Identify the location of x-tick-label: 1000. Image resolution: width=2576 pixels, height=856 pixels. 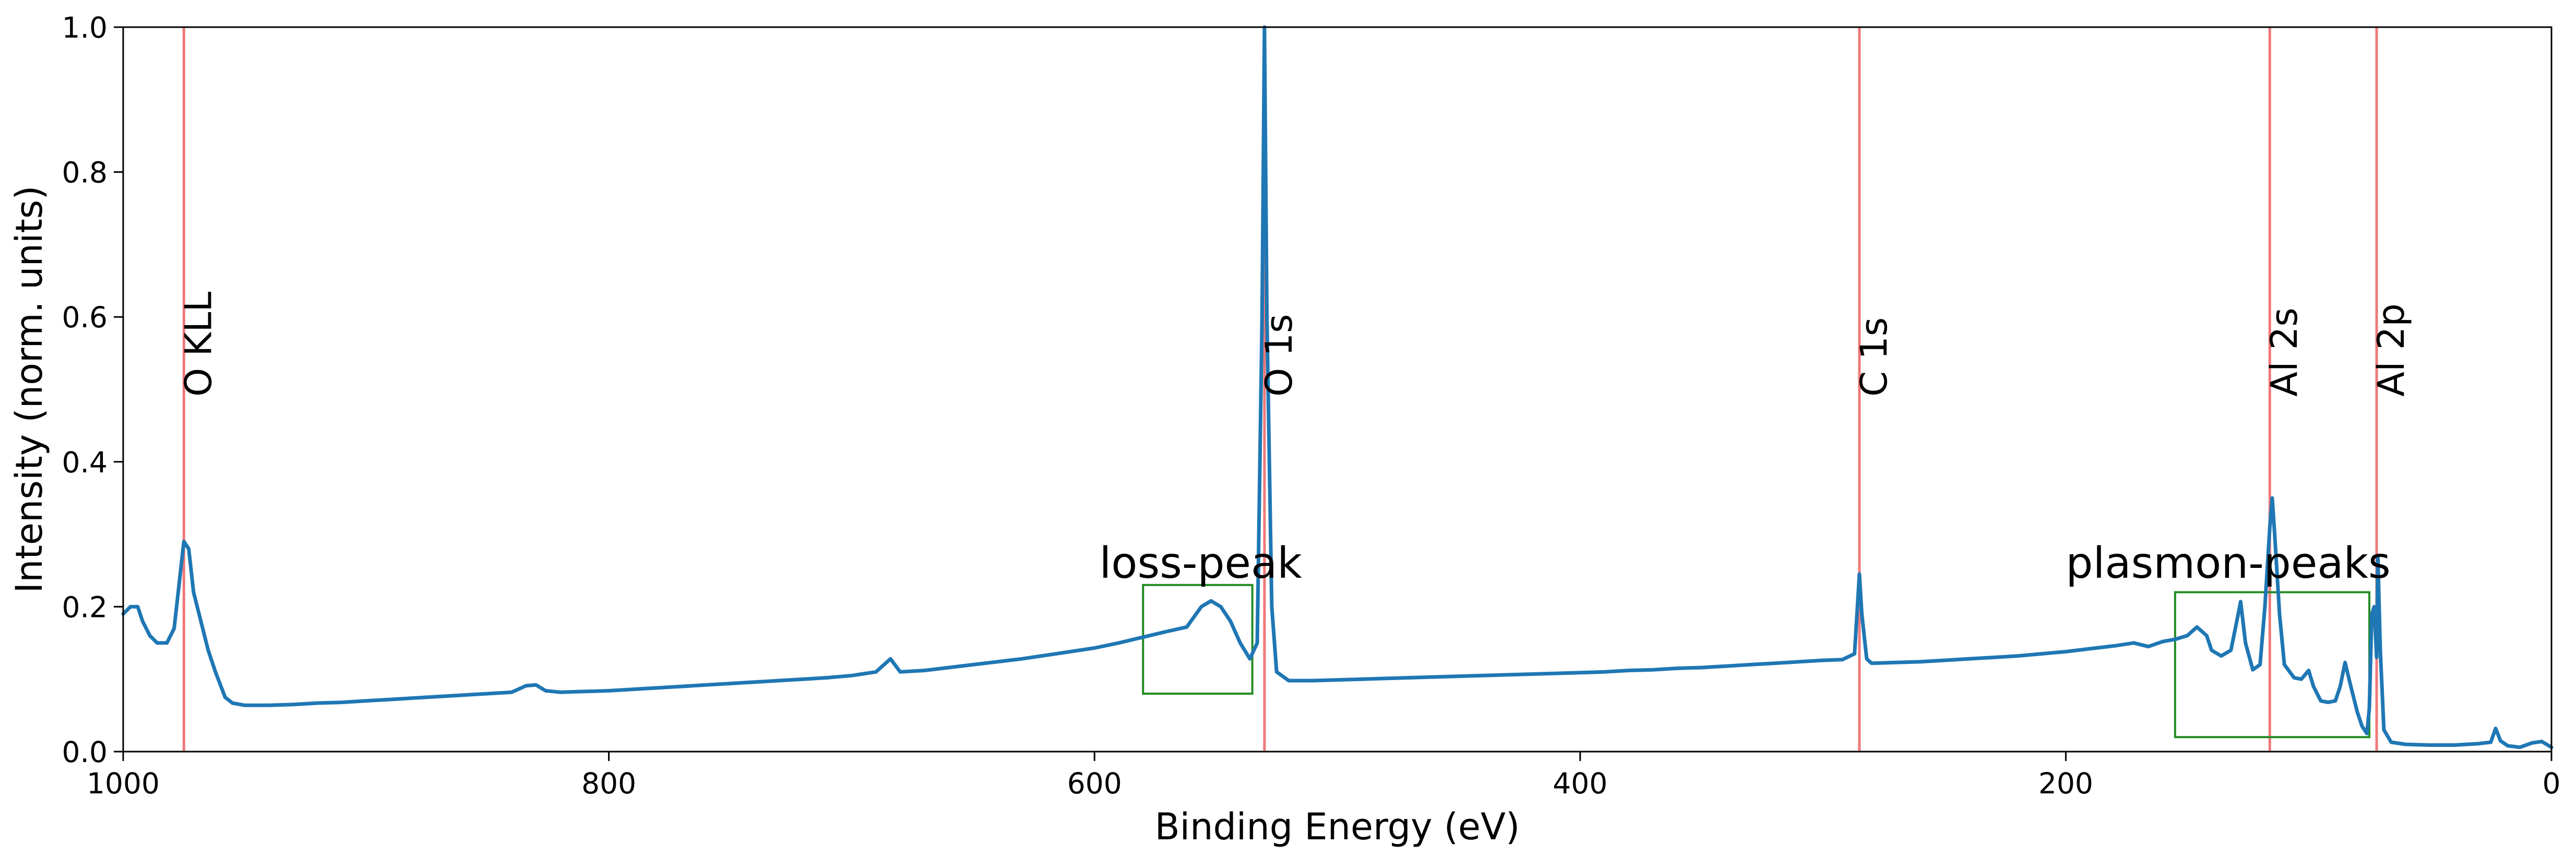
(124, 783).